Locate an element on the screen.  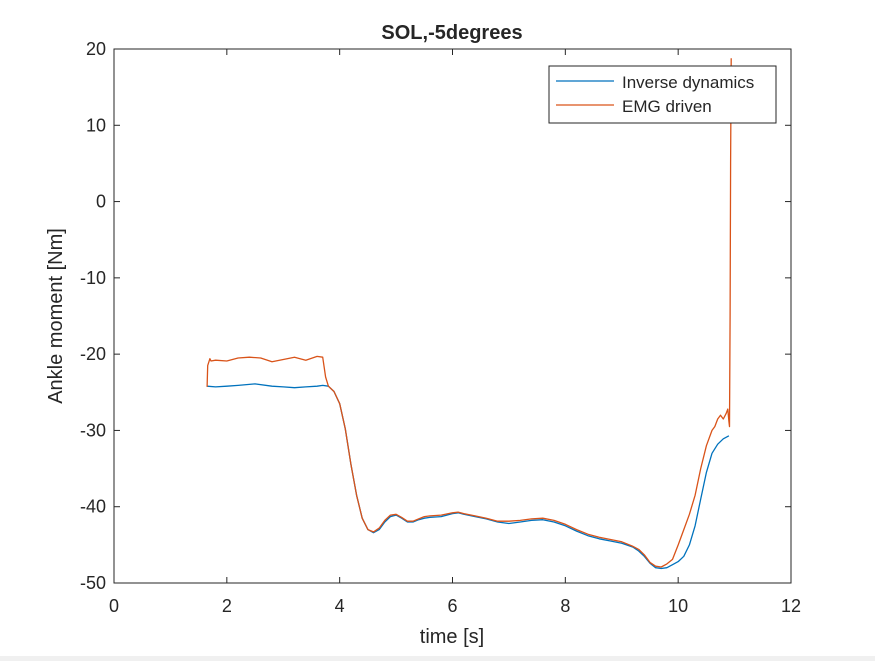
chart-title: SOL,-5degrees is located at coordinates (451, 33).